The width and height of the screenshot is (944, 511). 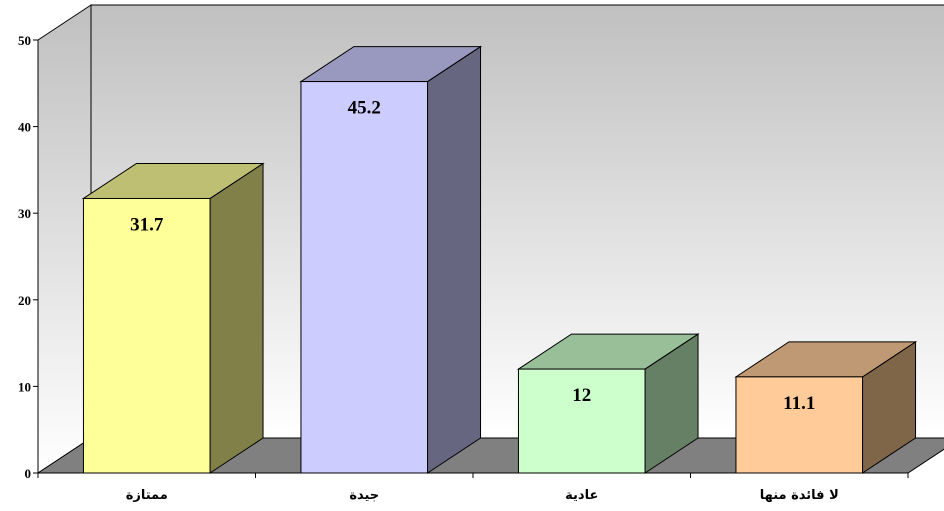 I want to click on y-tick-label: 10, so click(x=24, y=386).